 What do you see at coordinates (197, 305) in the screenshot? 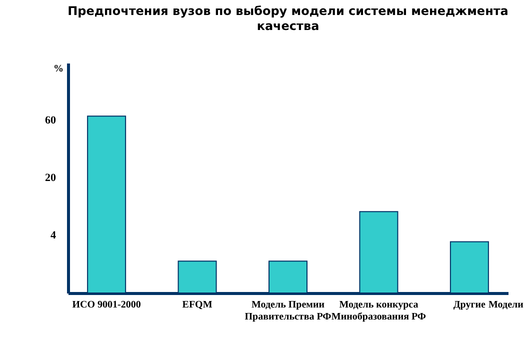
I see `x-tick-label: EFQM` at bounding box center [197, 305].